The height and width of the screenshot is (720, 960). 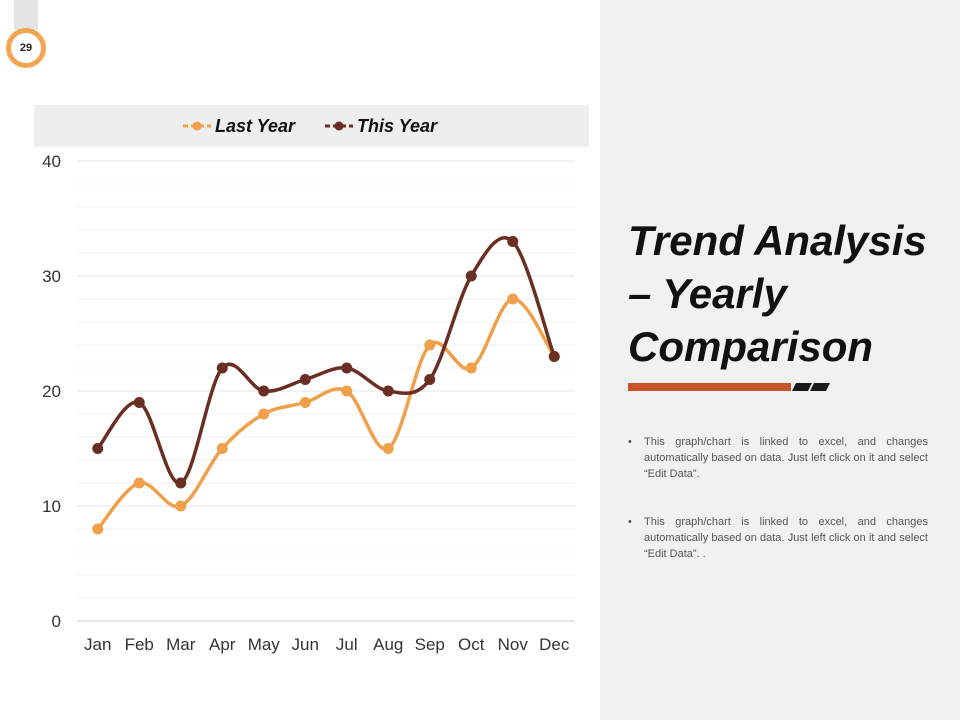 I want to click on y-tick-label: 20, so click(x=51, y=391).